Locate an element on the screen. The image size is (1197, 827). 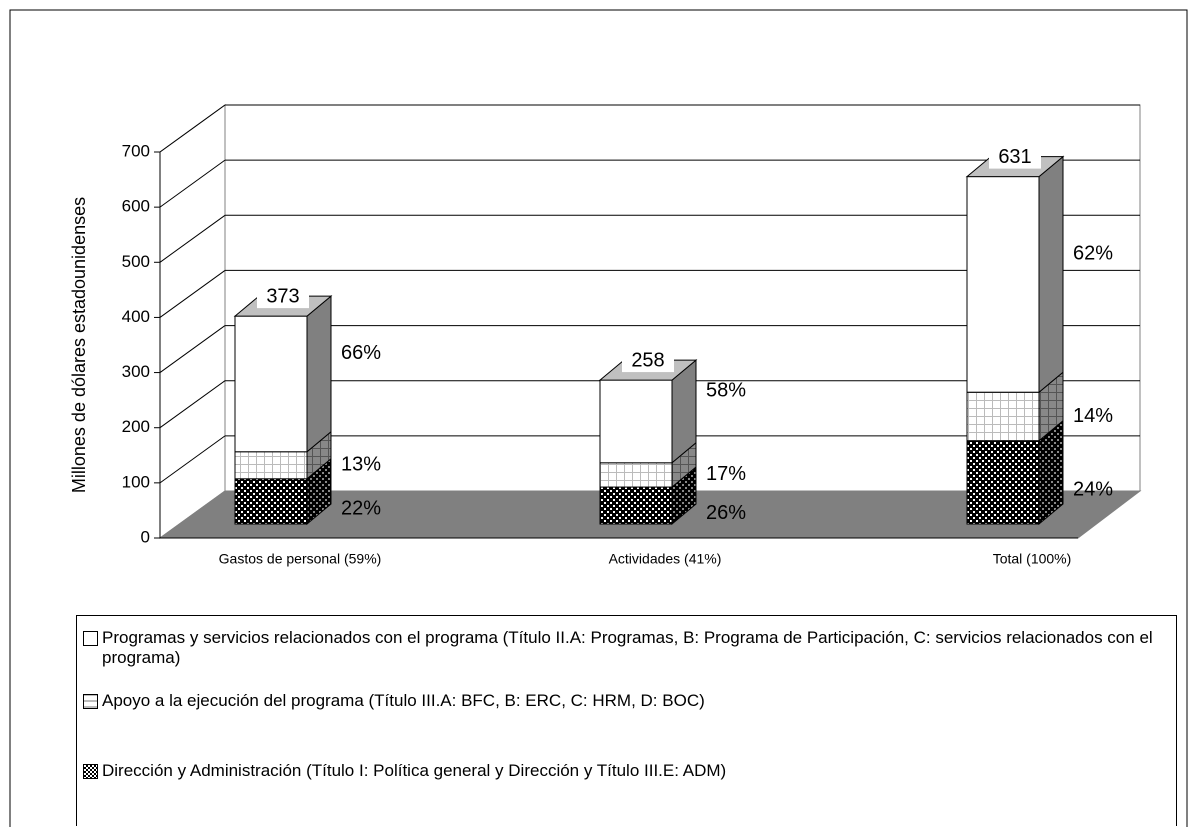
y-tick-label: 500 is located at coordinates (136, 261).